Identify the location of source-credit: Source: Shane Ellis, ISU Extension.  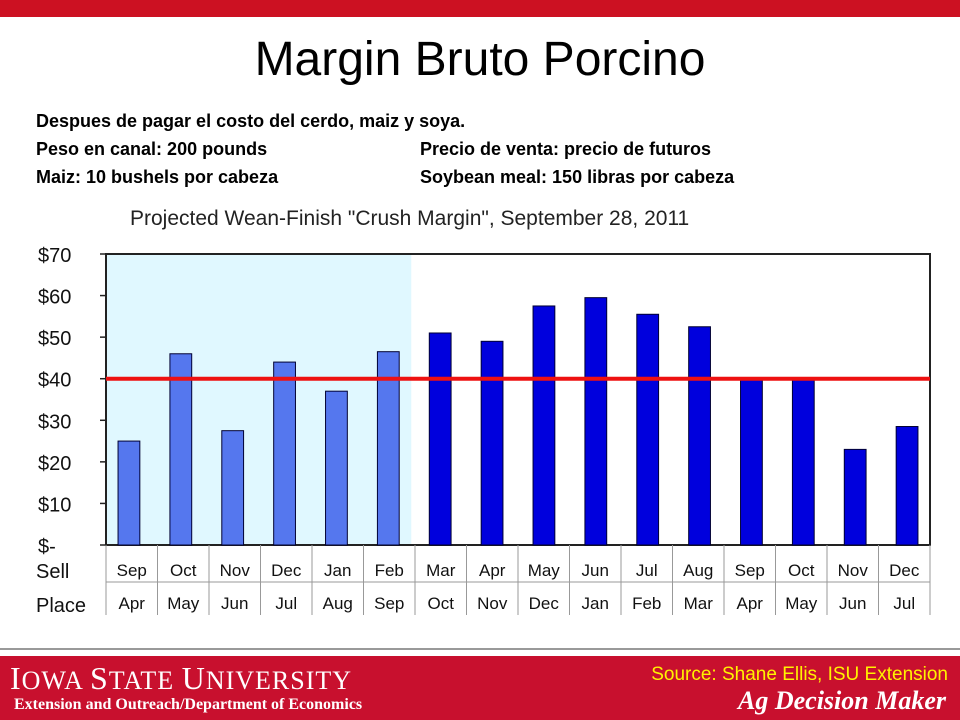
(799, 674).